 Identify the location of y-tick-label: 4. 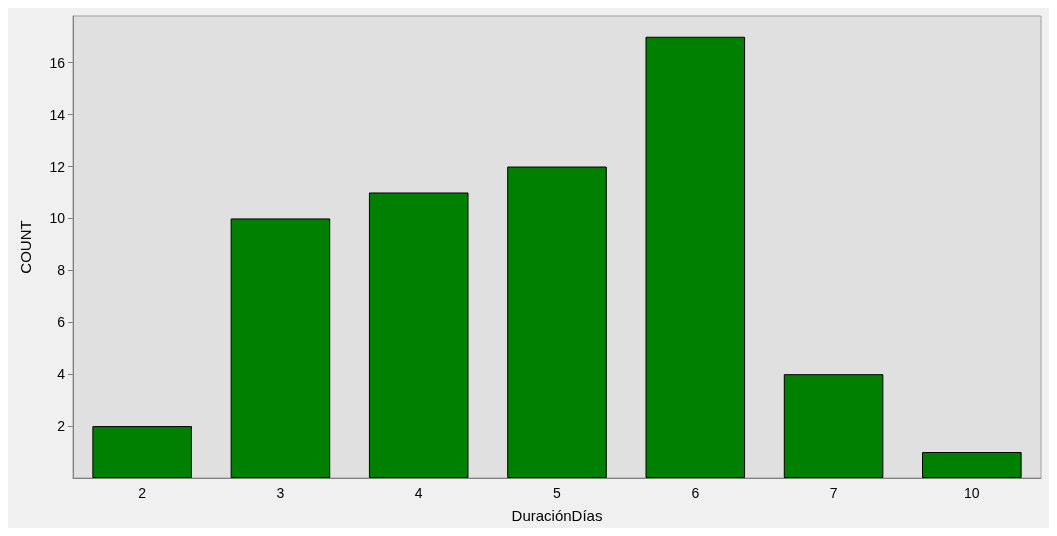
(61, 374).